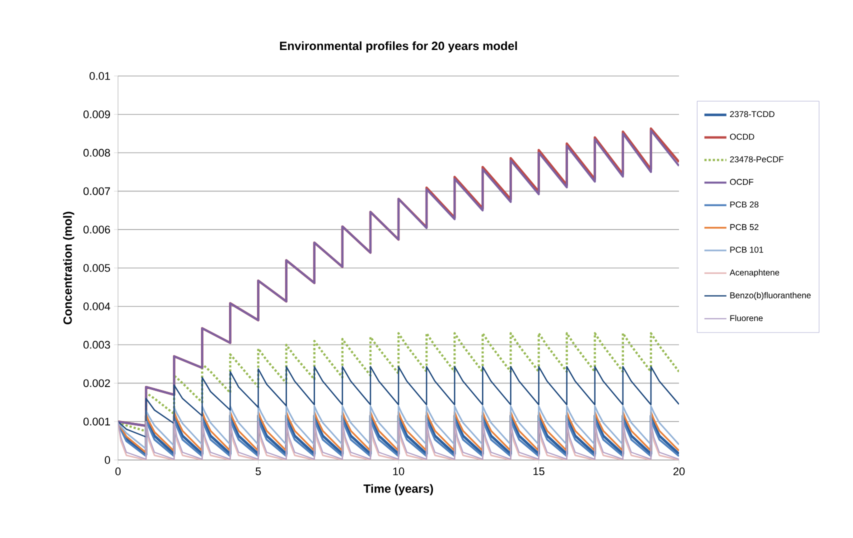 Image resolution: width=853 pixels, height=538 pixels. I want to click on y-tick-label: 0.005, so click(96, 268).